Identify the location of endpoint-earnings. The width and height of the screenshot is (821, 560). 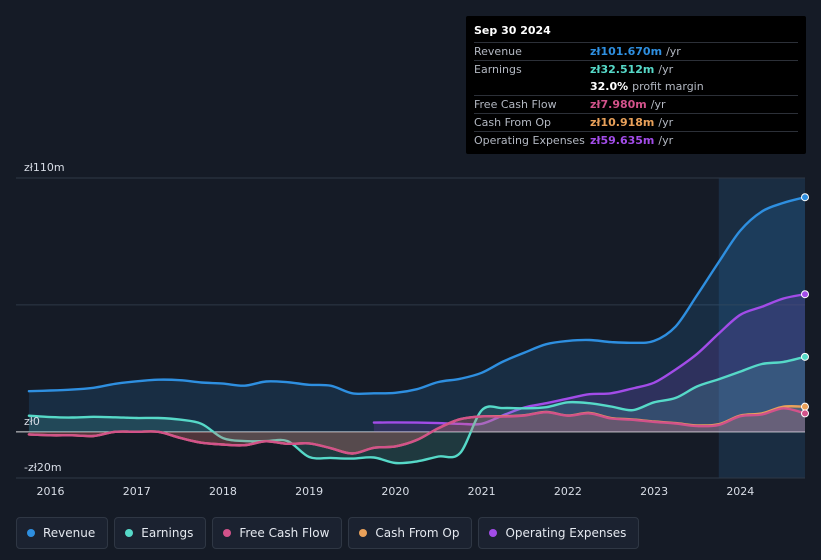
(805, 356).